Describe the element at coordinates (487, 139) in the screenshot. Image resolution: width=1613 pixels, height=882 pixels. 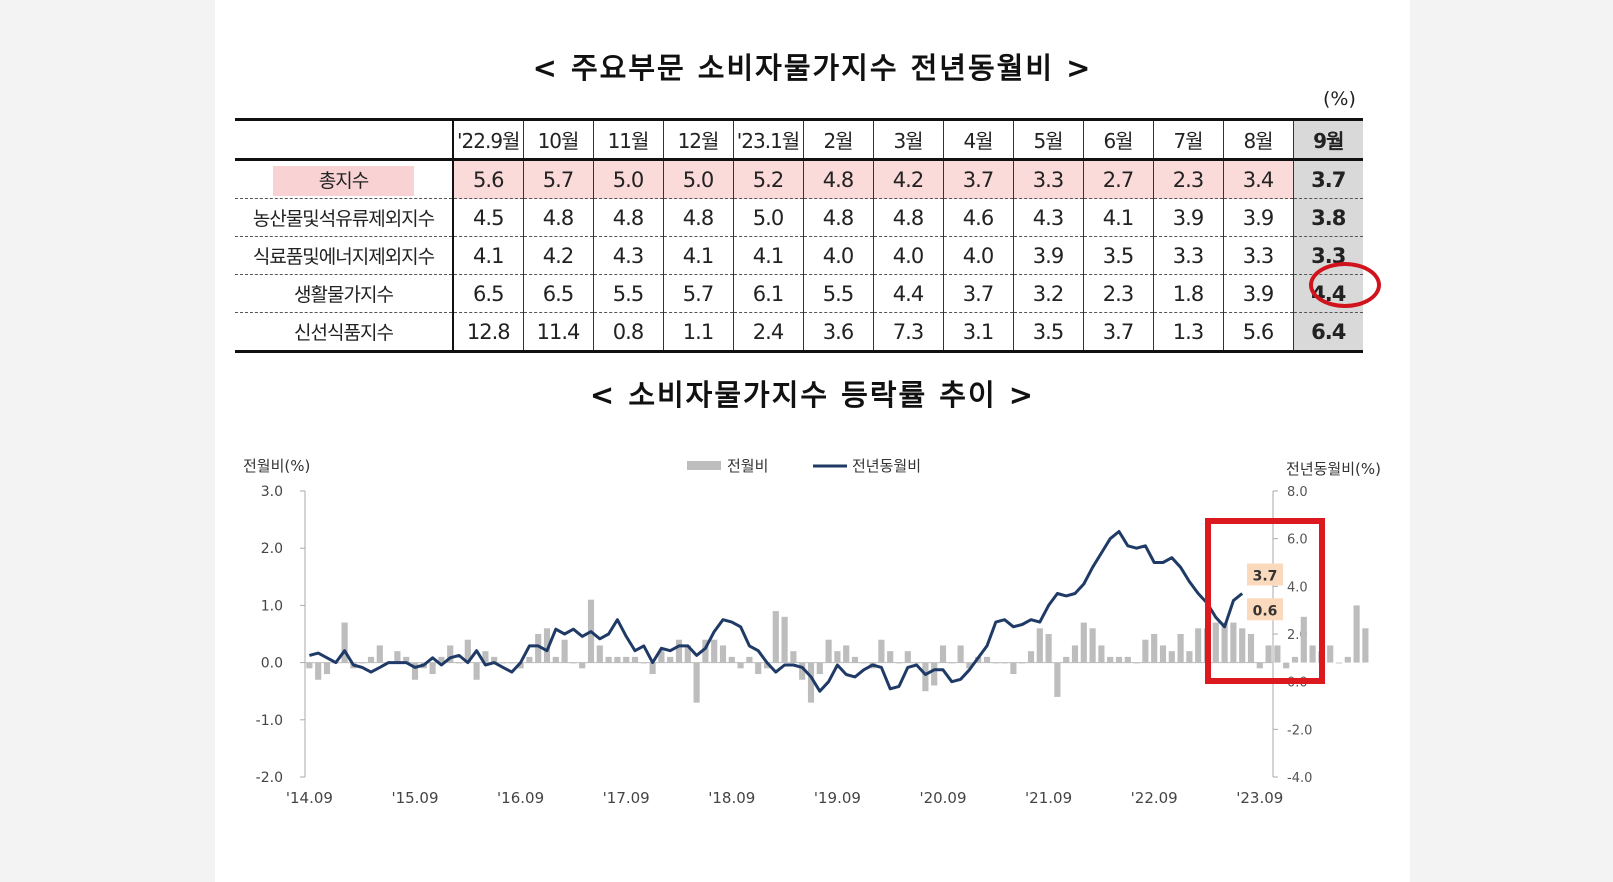
I see `header-cell: '22.9월` at that location.